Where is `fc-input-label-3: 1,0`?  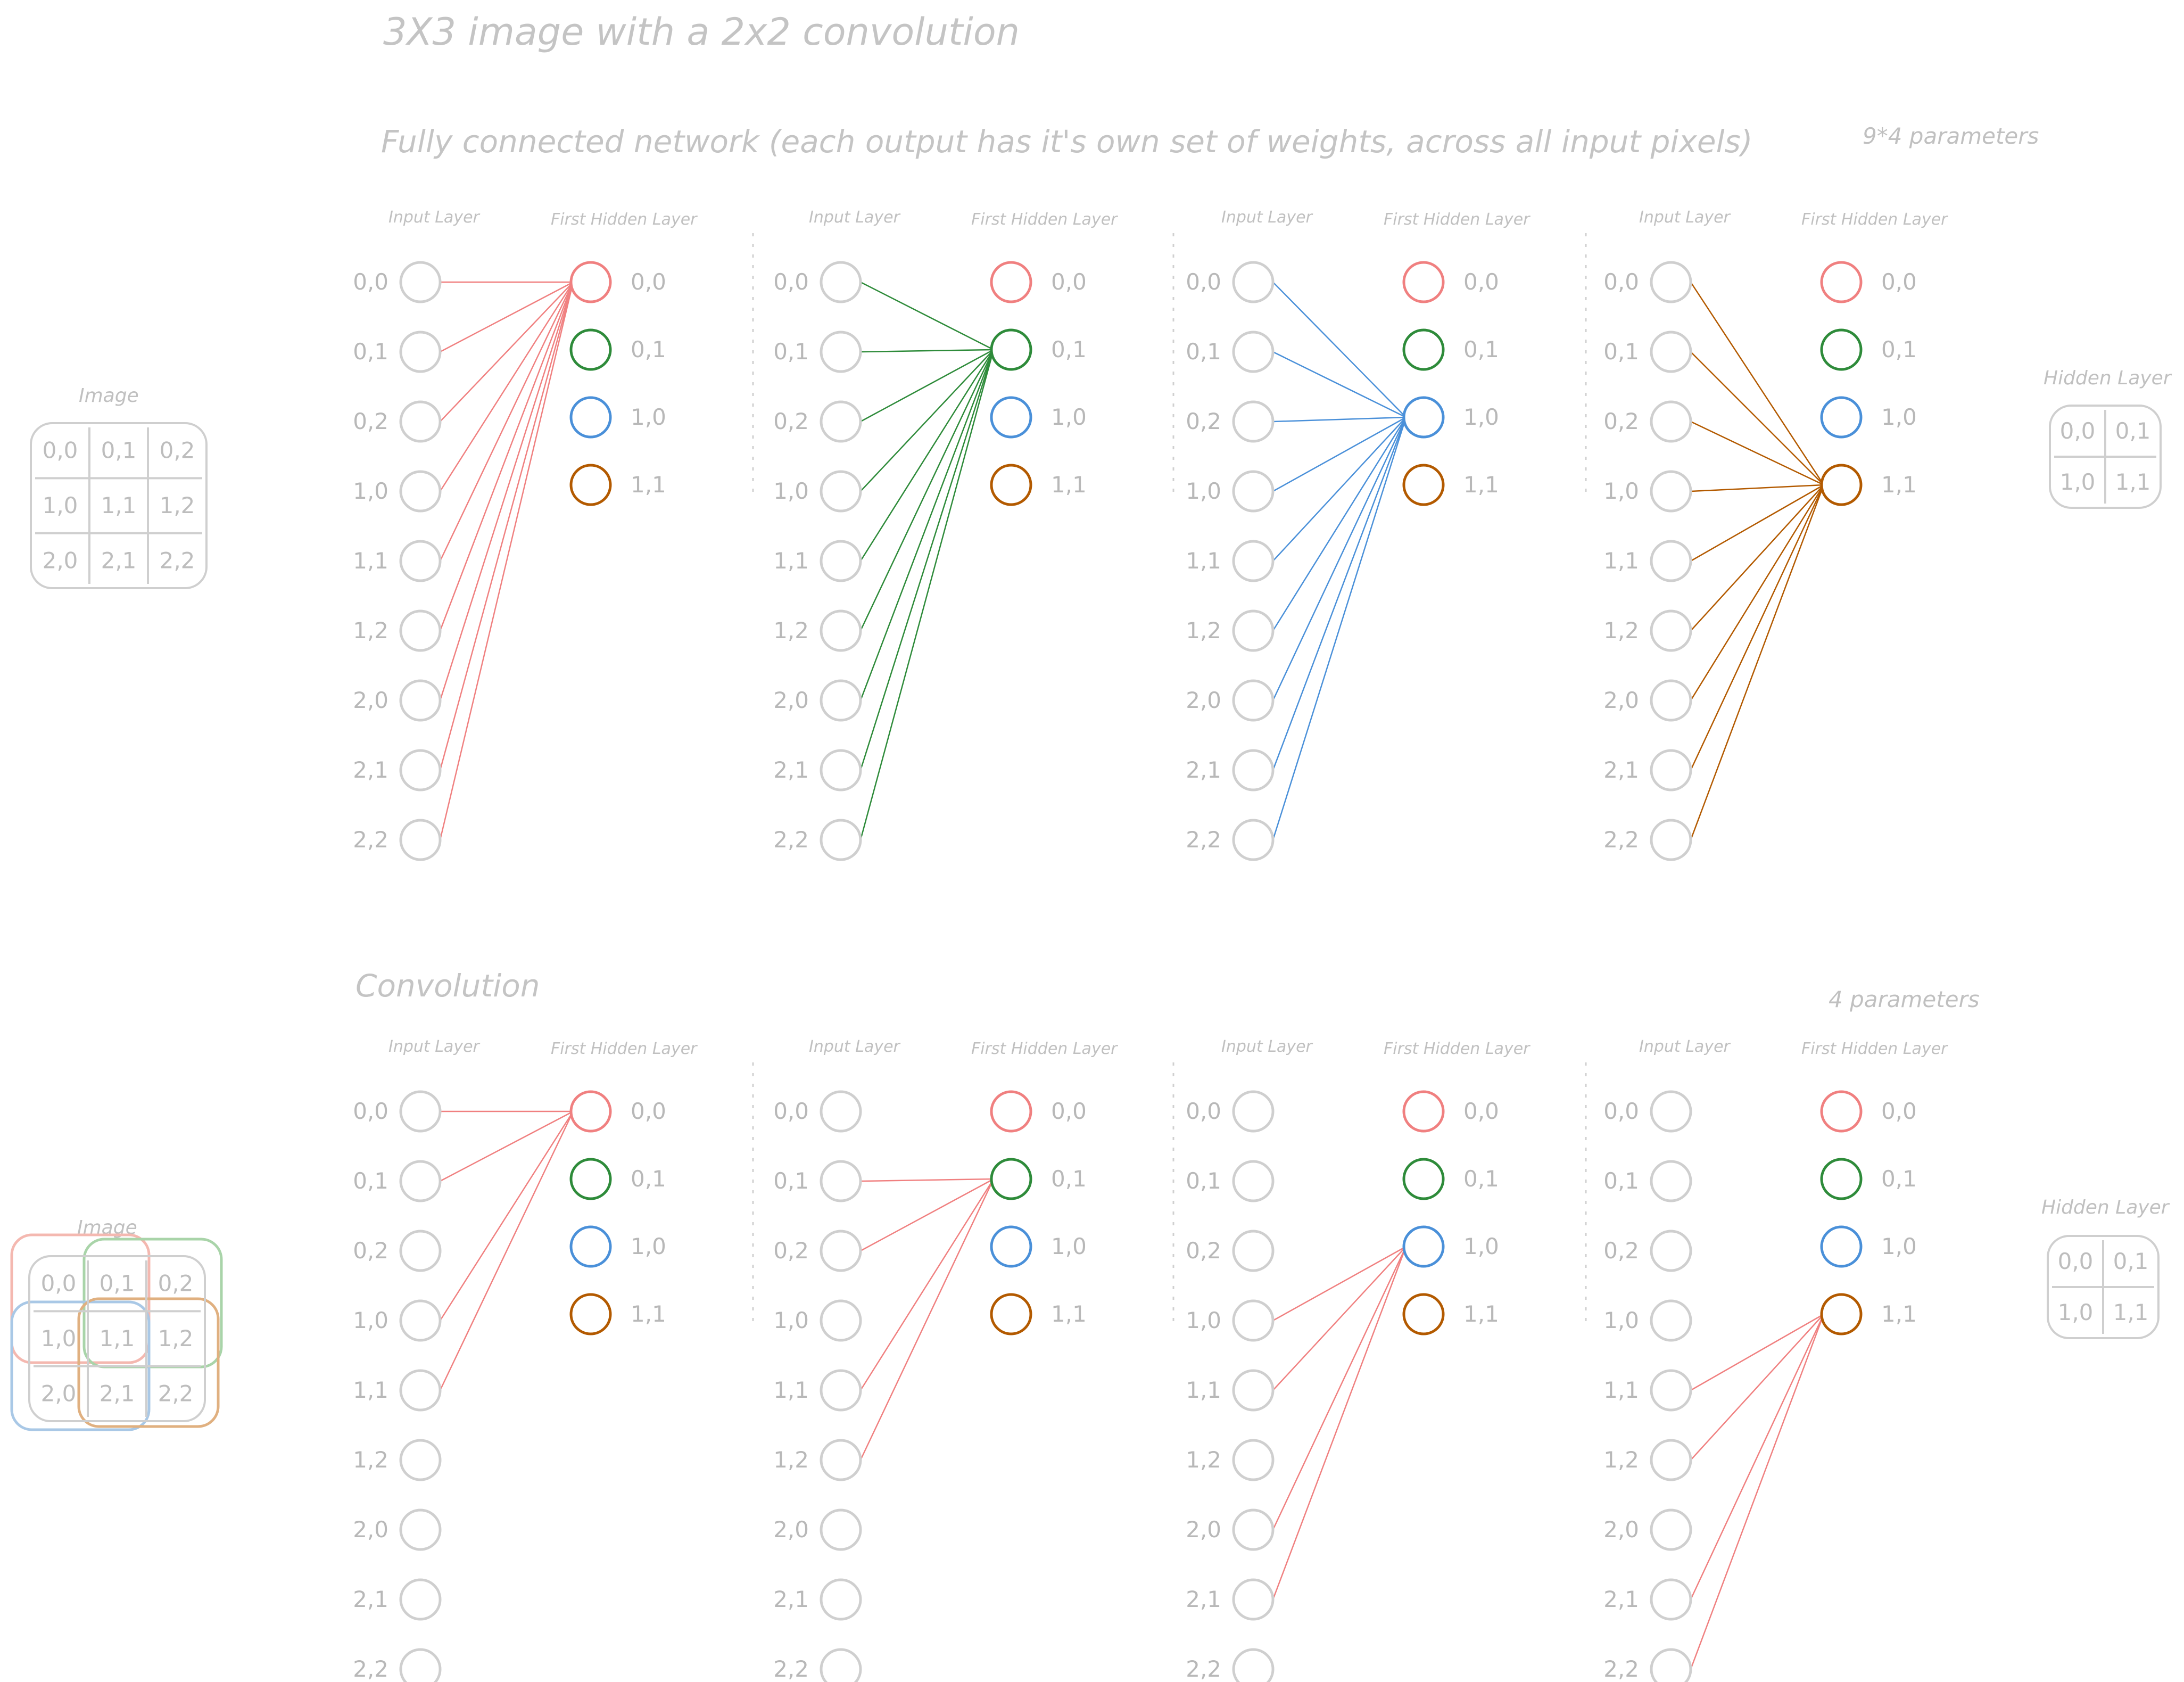 fc-input-label-3: 1,0 is located at coordinates (1621, 491).